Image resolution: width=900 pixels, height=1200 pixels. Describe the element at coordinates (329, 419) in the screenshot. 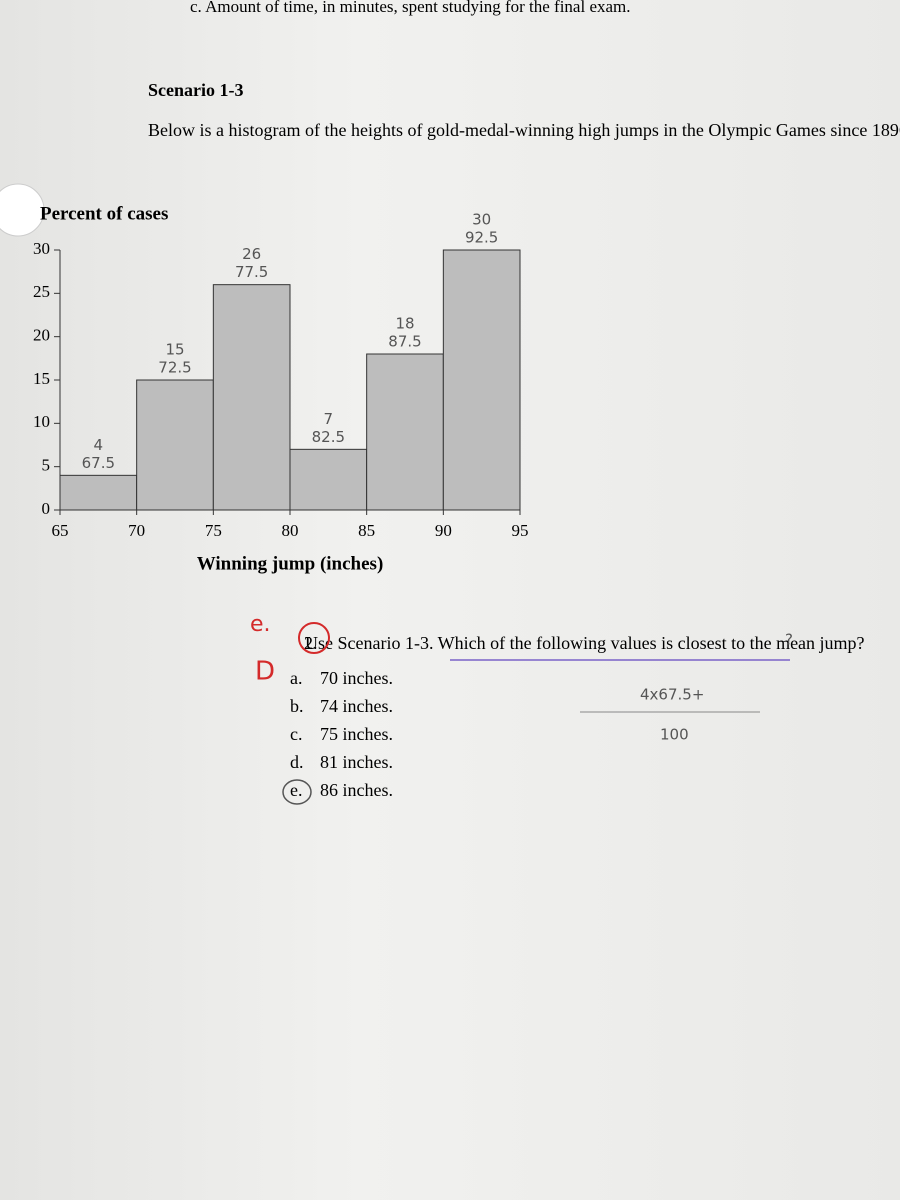

I see `hand-count: 7` at that location.